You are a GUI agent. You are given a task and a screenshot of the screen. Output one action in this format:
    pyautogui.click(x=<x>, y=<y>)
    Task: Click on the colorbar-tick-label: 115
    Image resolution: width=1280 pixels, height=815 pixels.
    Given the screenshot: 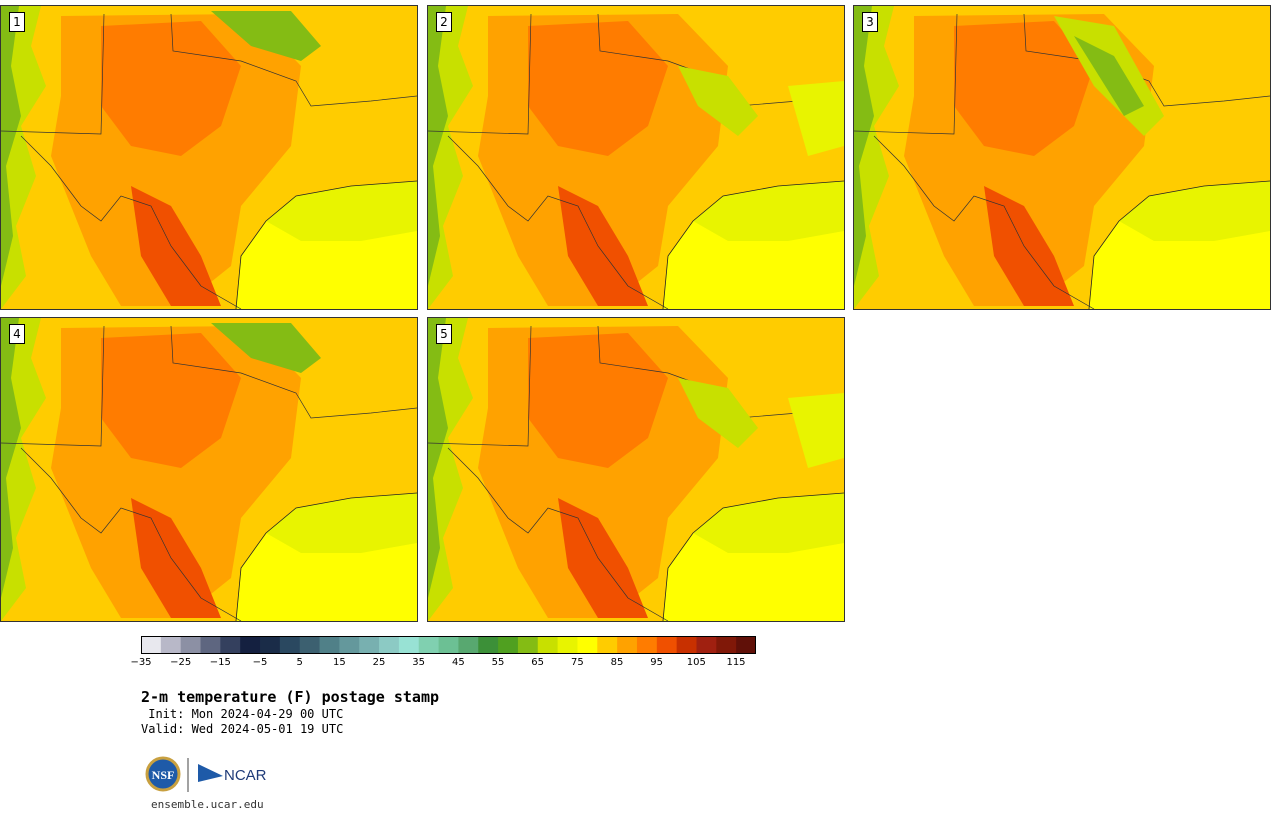 What is the action you would take?
    pyautogui.click(x=736, y=662)
    